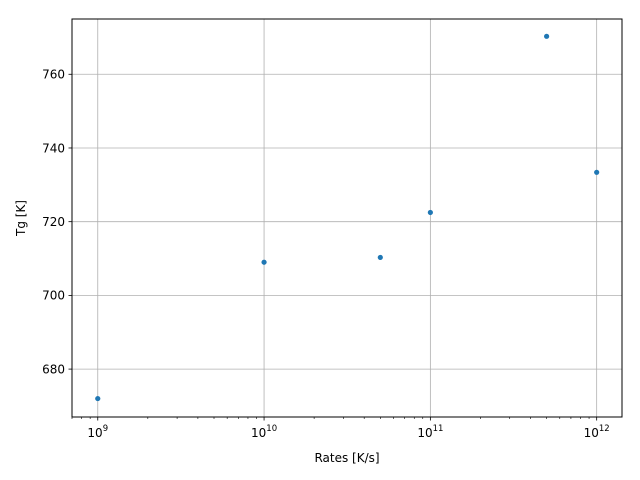 The height and width of the screenshot is (480, 640). I want to click on x-tick-label: 1011, so click(430, 432).